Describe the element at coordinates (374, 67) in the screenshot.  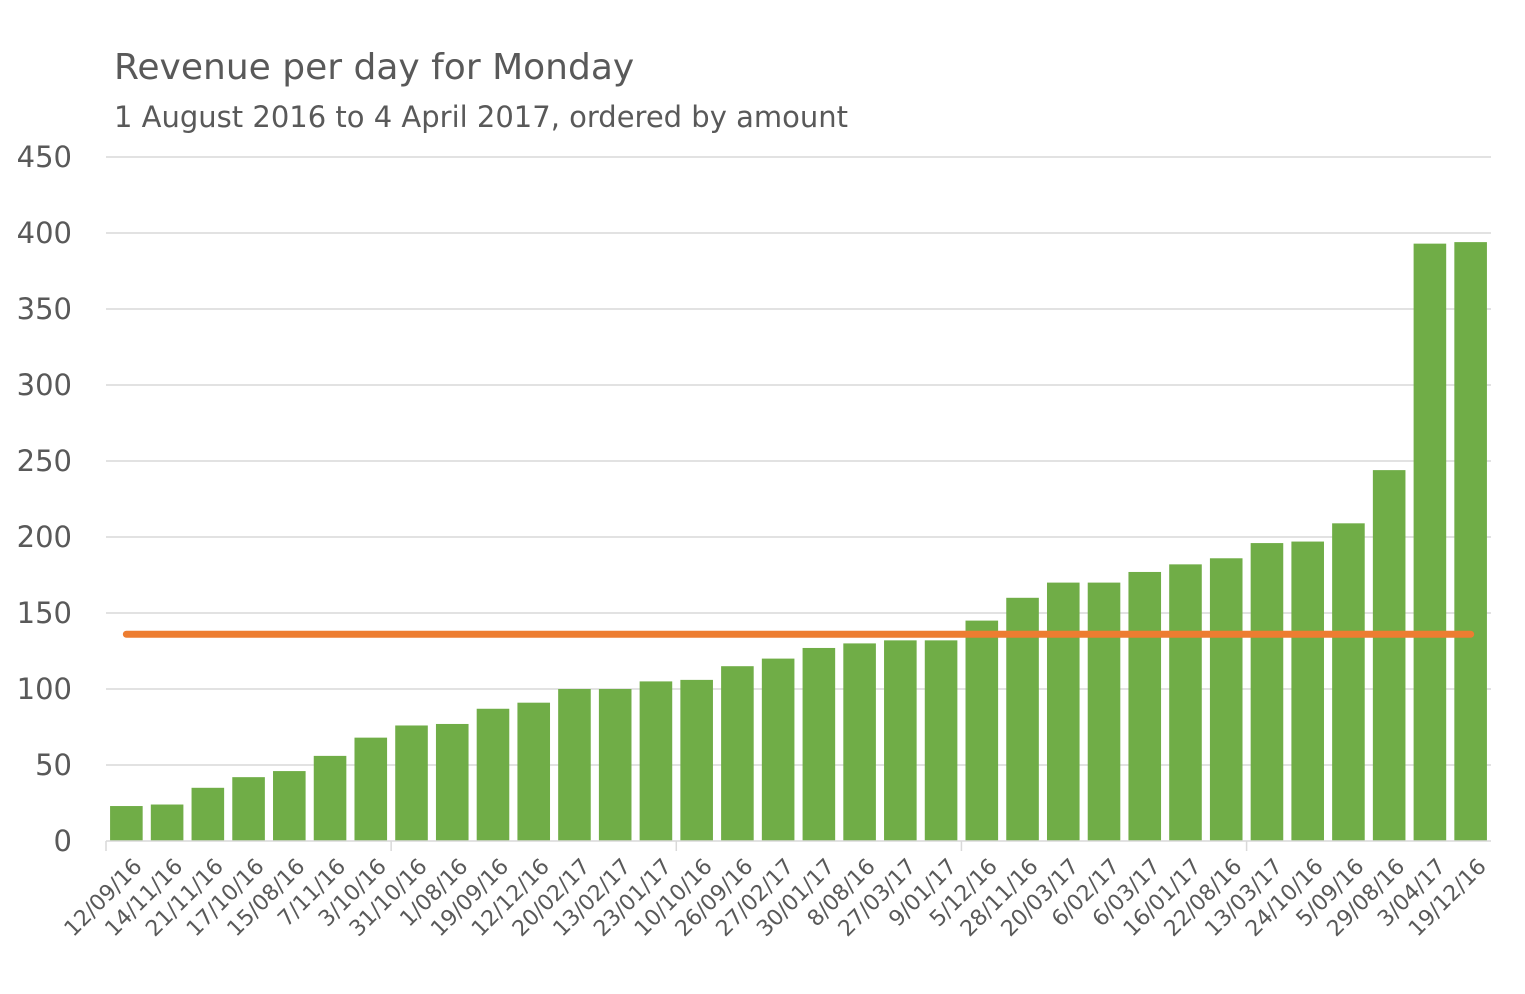
I see `chart-title: Revenue per day for Monday` at that location.